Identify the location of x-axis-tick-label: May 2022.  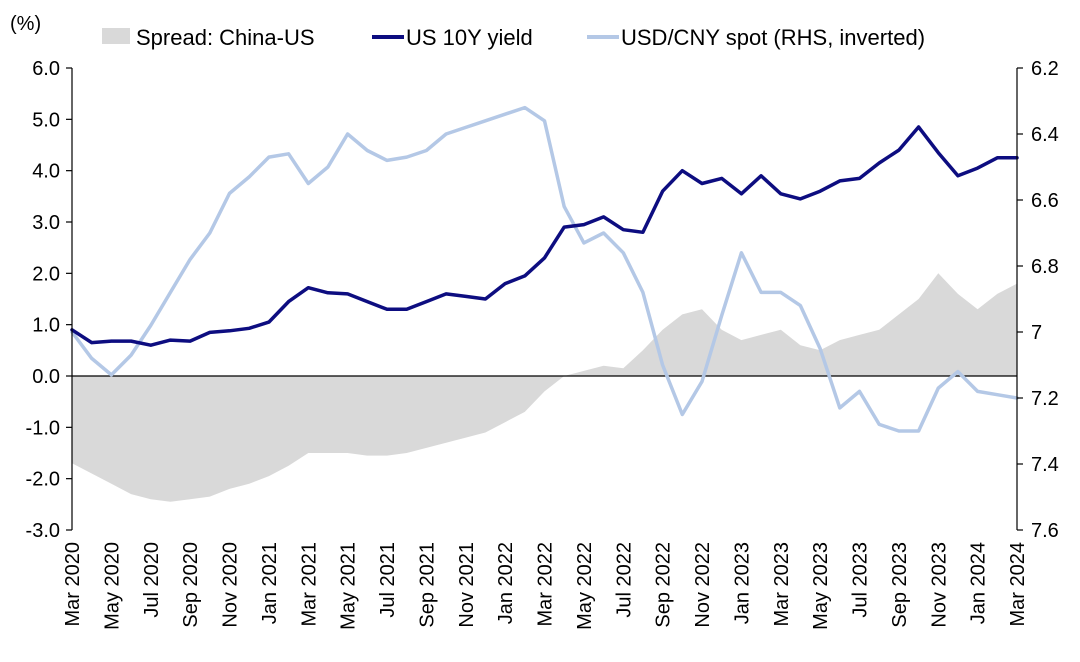
(585, 586).